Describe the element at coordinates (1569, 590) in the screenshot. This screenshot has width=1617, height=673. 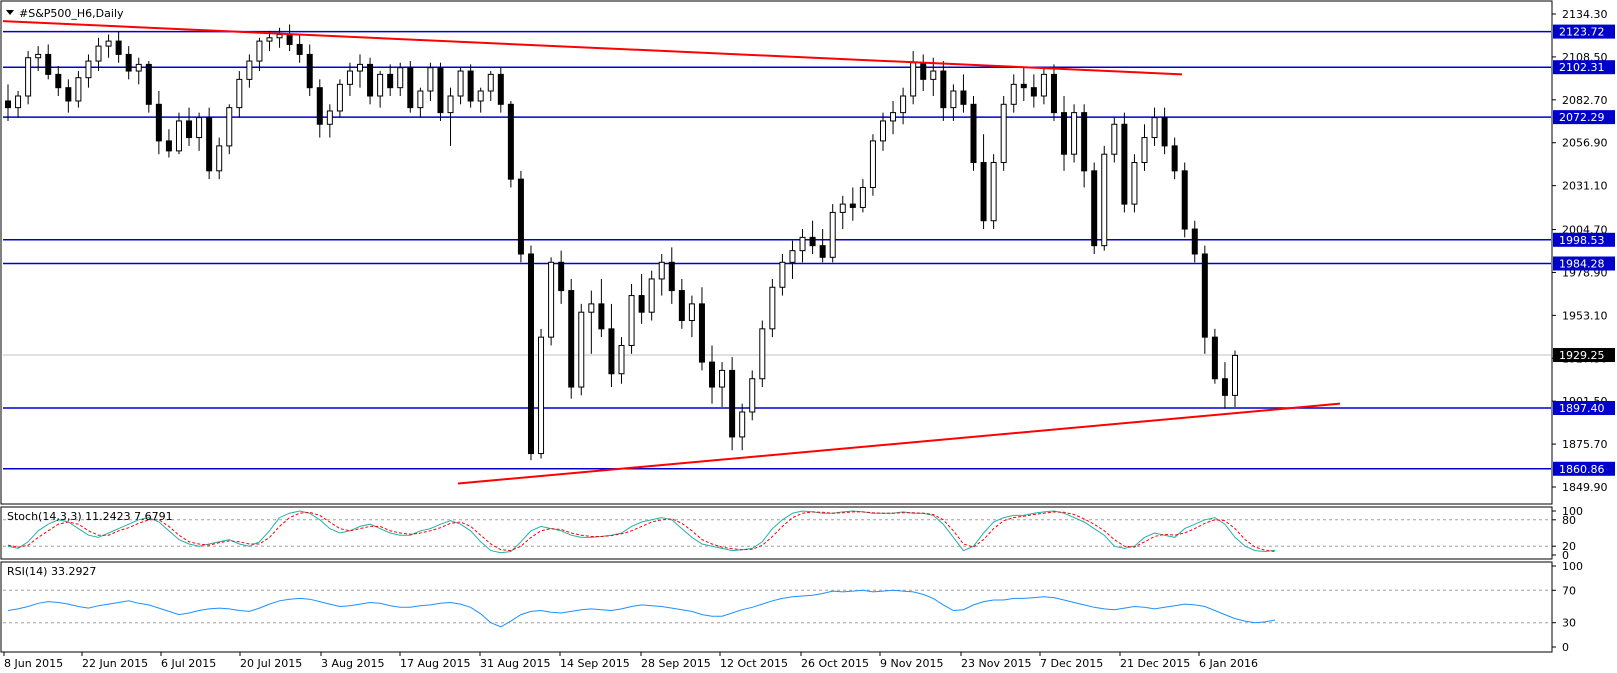
I see `scale-label: 70` at that location.